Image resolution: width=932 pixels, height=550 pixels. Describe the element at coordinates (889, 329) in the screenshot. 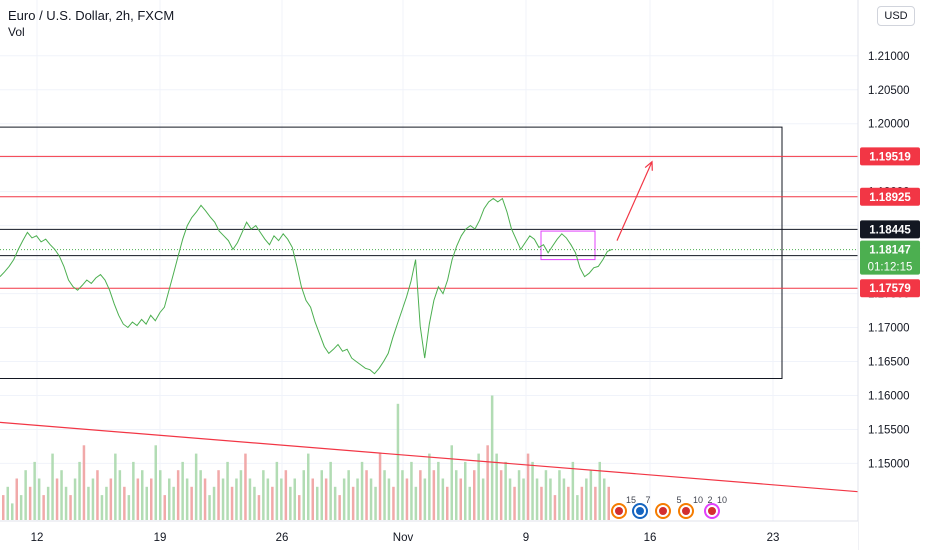

I see `price-tick-label: 1.17000` at that location.